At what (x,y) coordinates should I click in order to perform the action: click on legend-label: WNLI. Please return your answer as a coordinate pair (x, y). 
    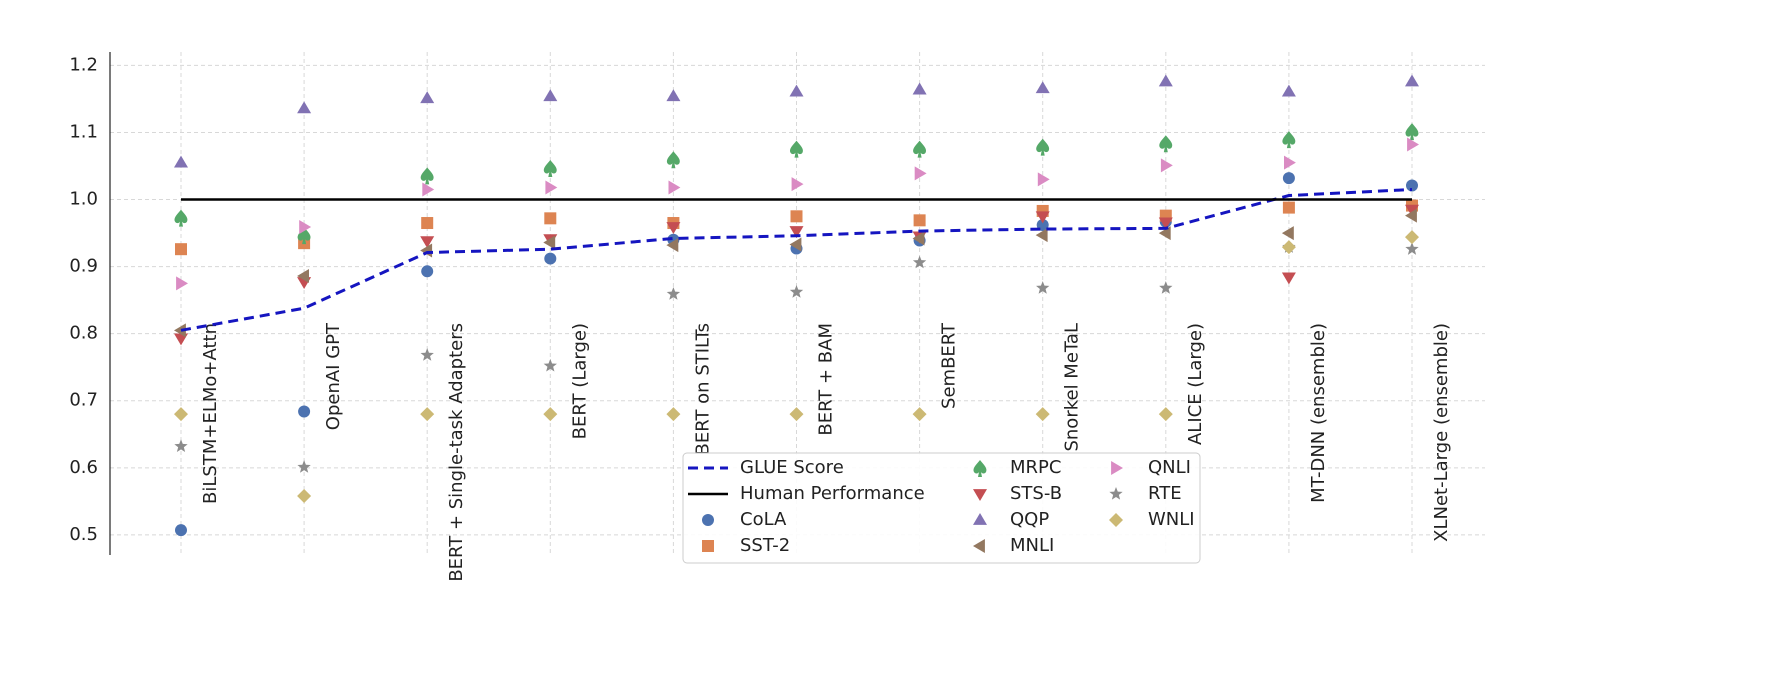
    Looking at the image, I should click on (1171, 519).